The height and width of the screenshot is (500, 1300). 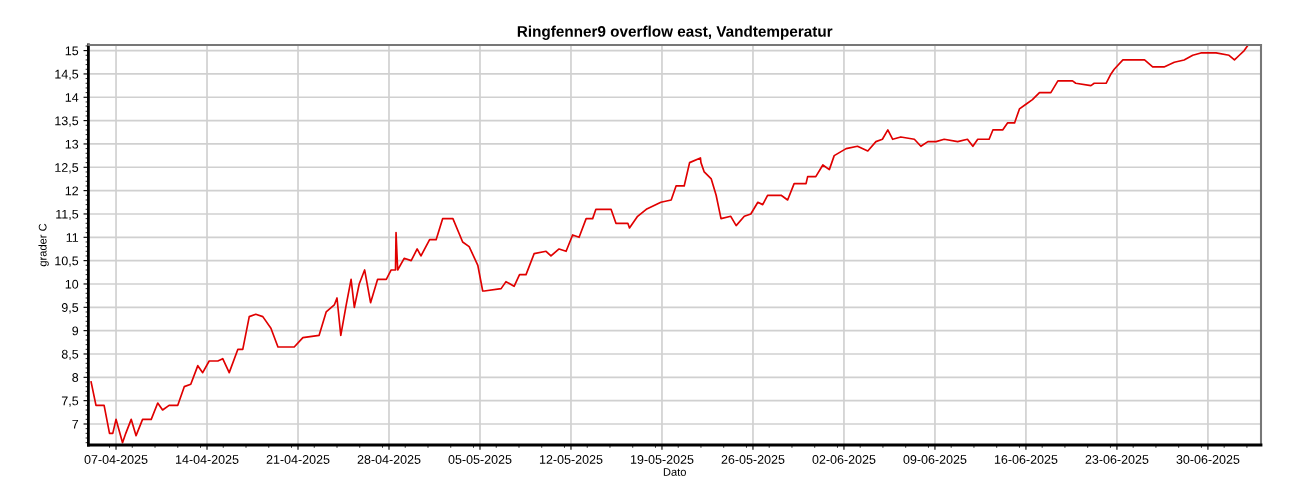 What do you see at coordinates (72, 237) in the screenshot?
I see `y-tick-label: 11` at bounding box center [72, 237].